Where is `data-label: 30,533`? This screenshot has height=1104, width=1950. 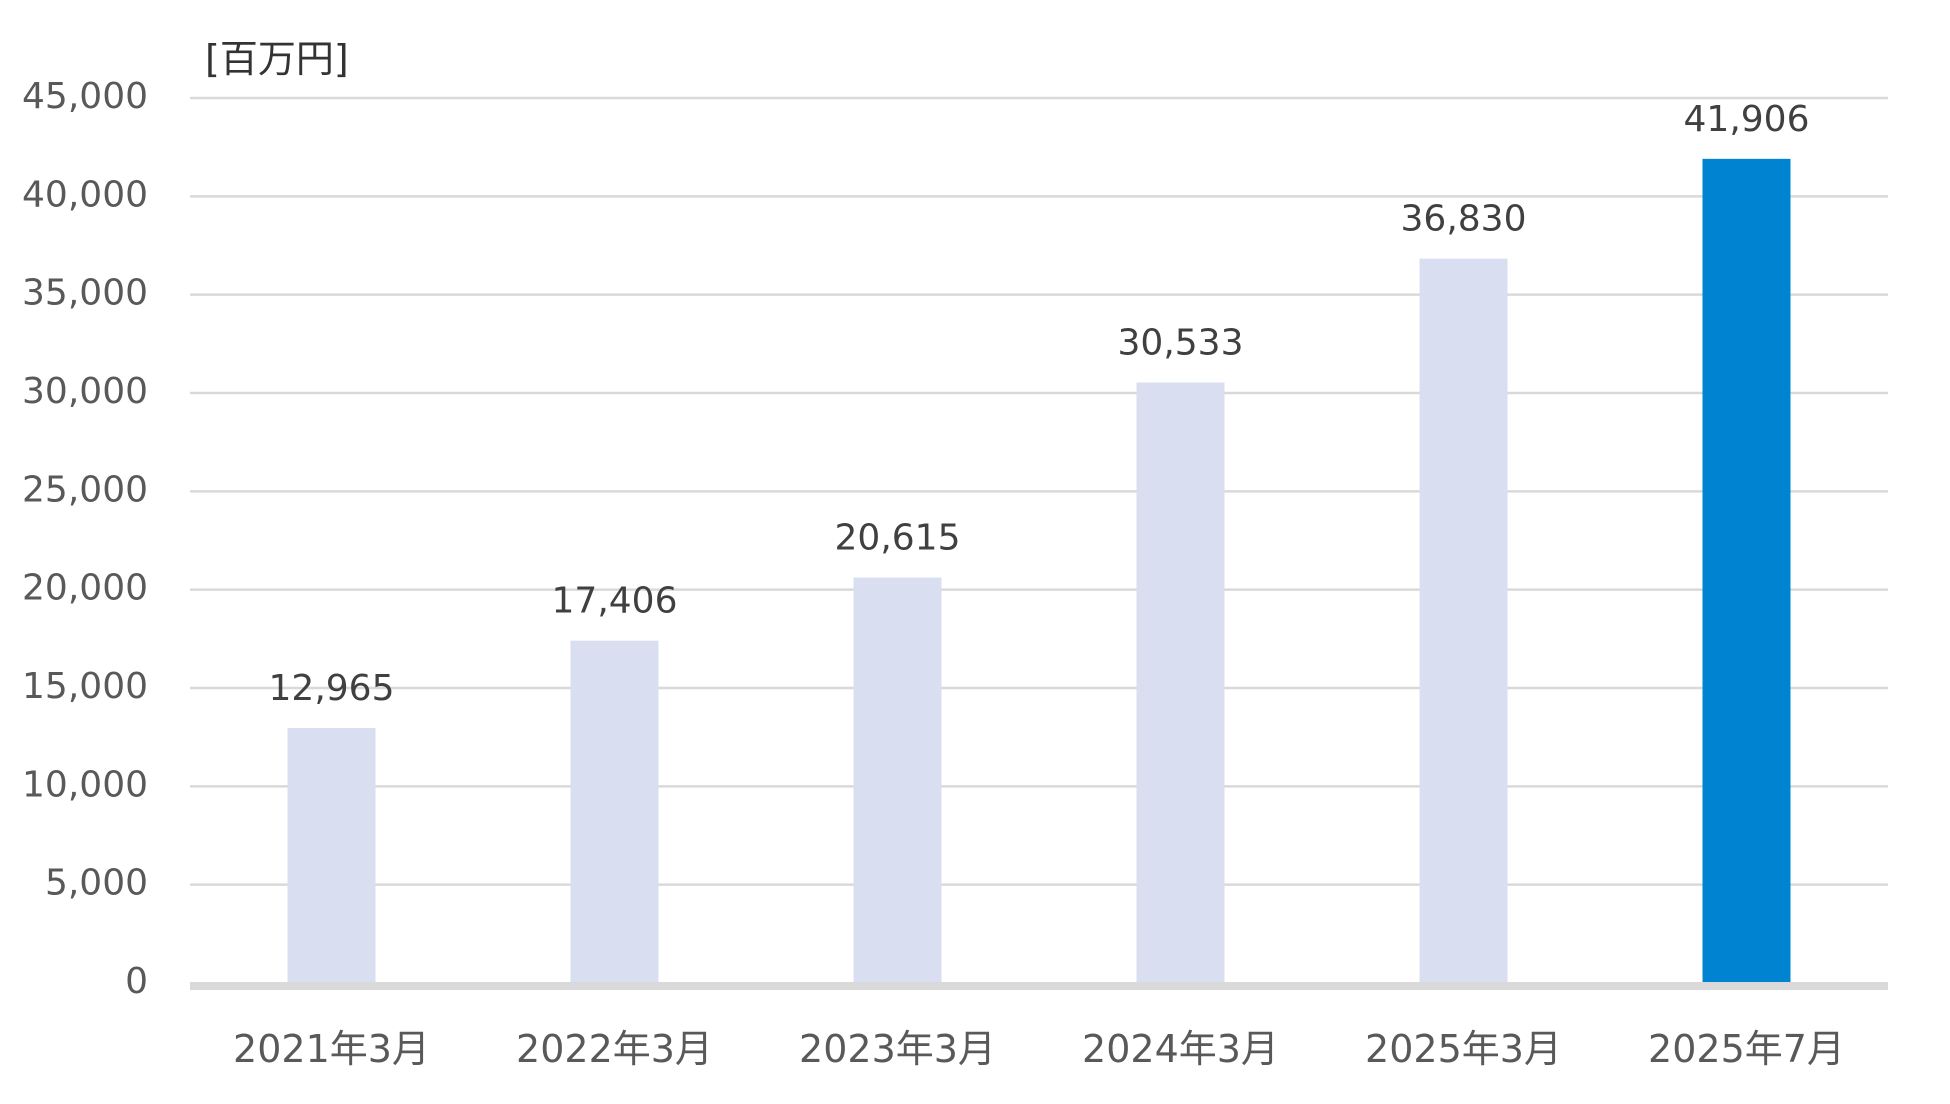
data-label: 30,533 is located at coordinates (1181, 343).